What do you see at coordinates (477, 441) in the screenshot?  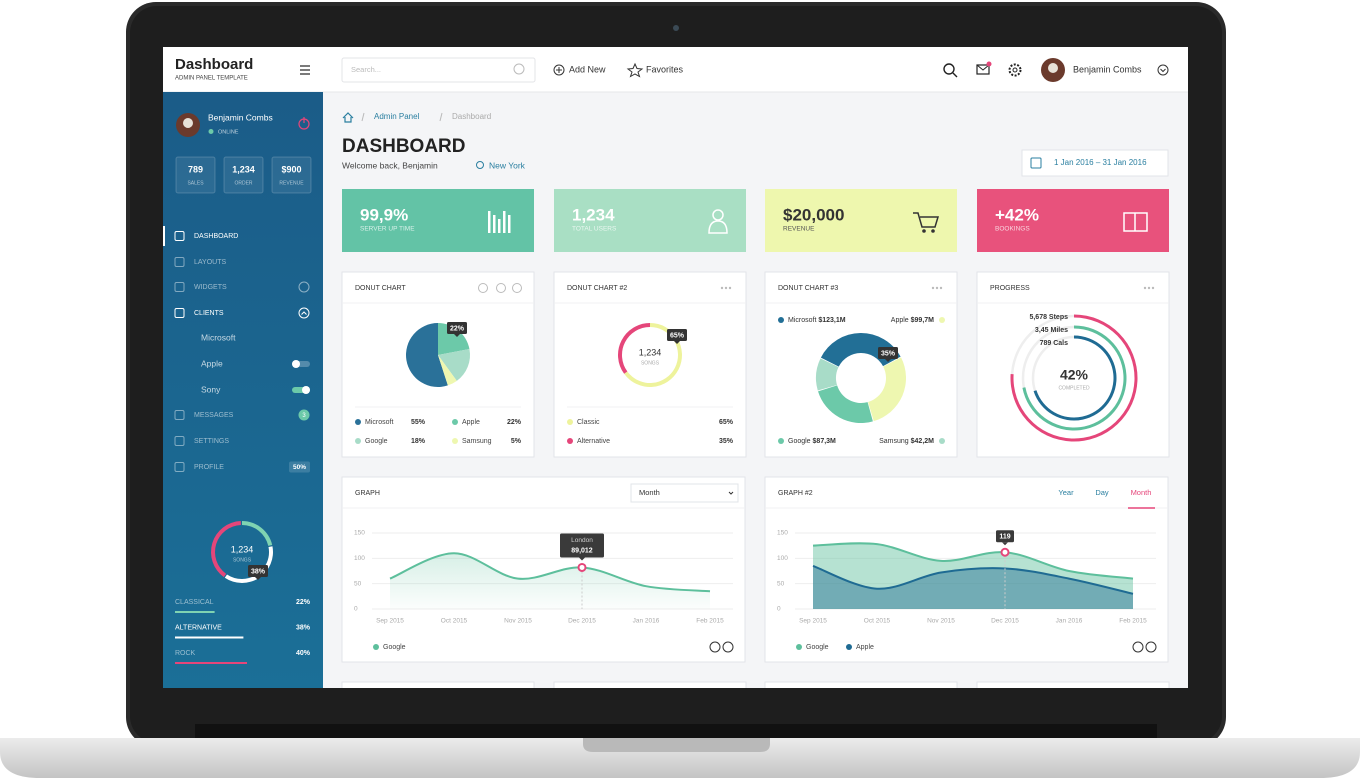 I see `legend-name: Samsung` at bounding box center [477, 441].